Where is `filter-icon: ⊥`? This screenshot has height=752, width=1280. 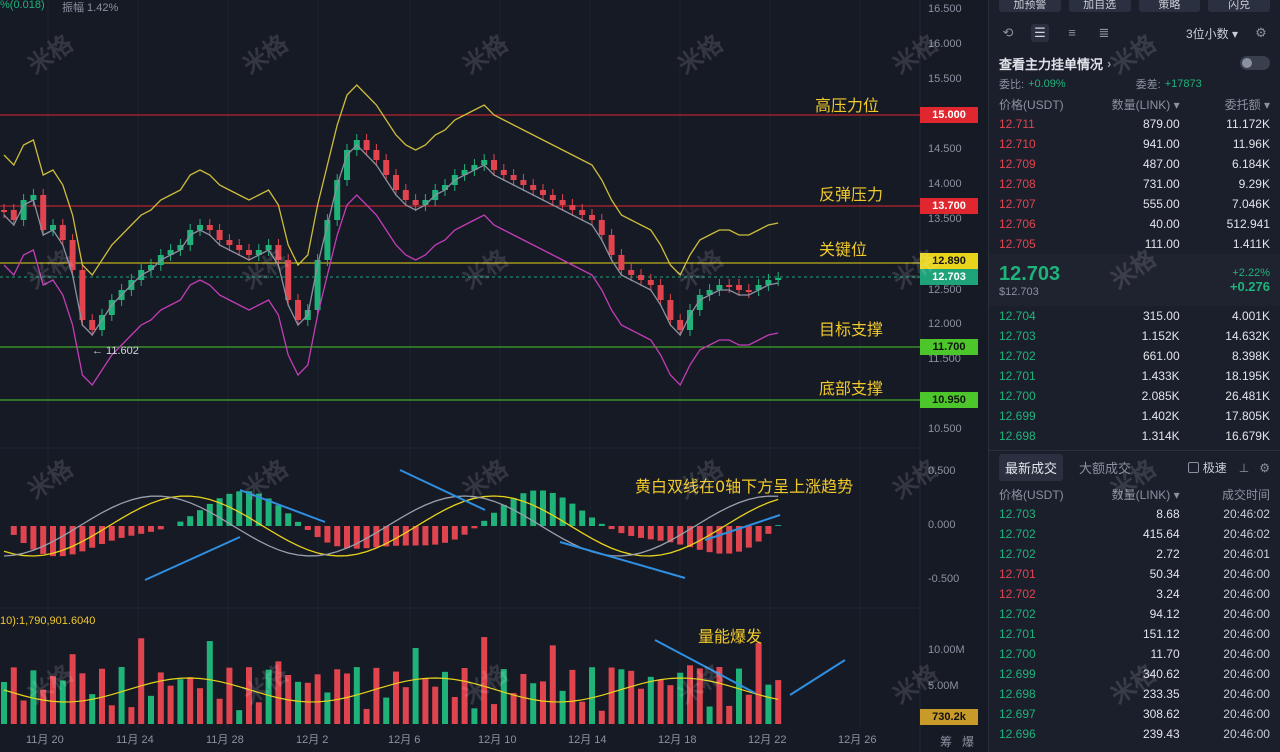
filter-icon: ⊥ is located at coordinates (1244, 467).